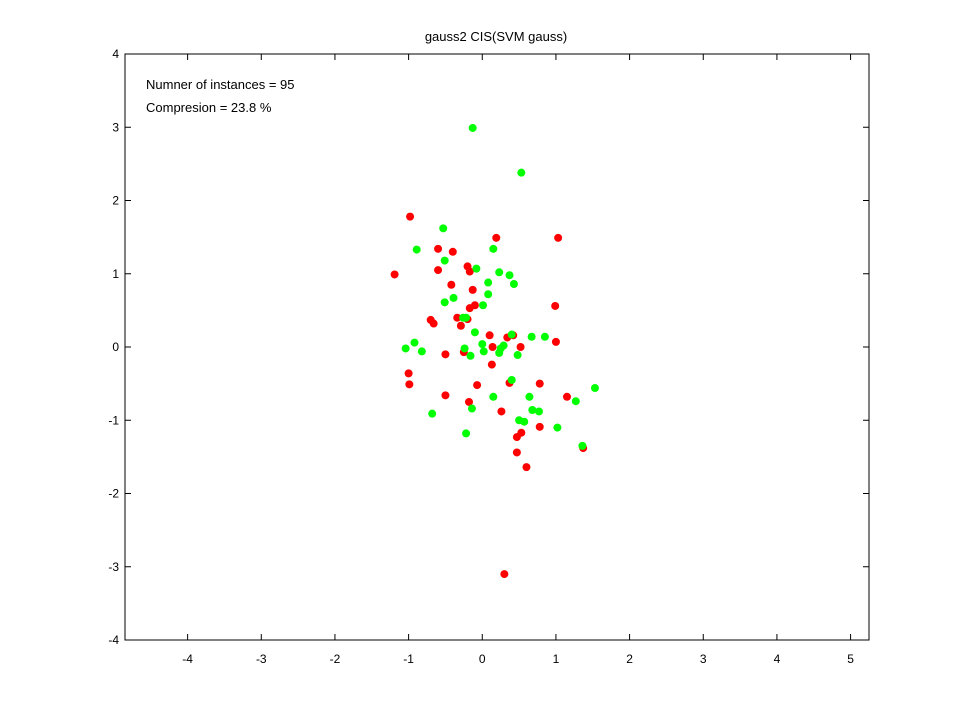 The width and height of the screenshot is (960, 720). I want to click on x-tick-label: -3, so click(261, 659).